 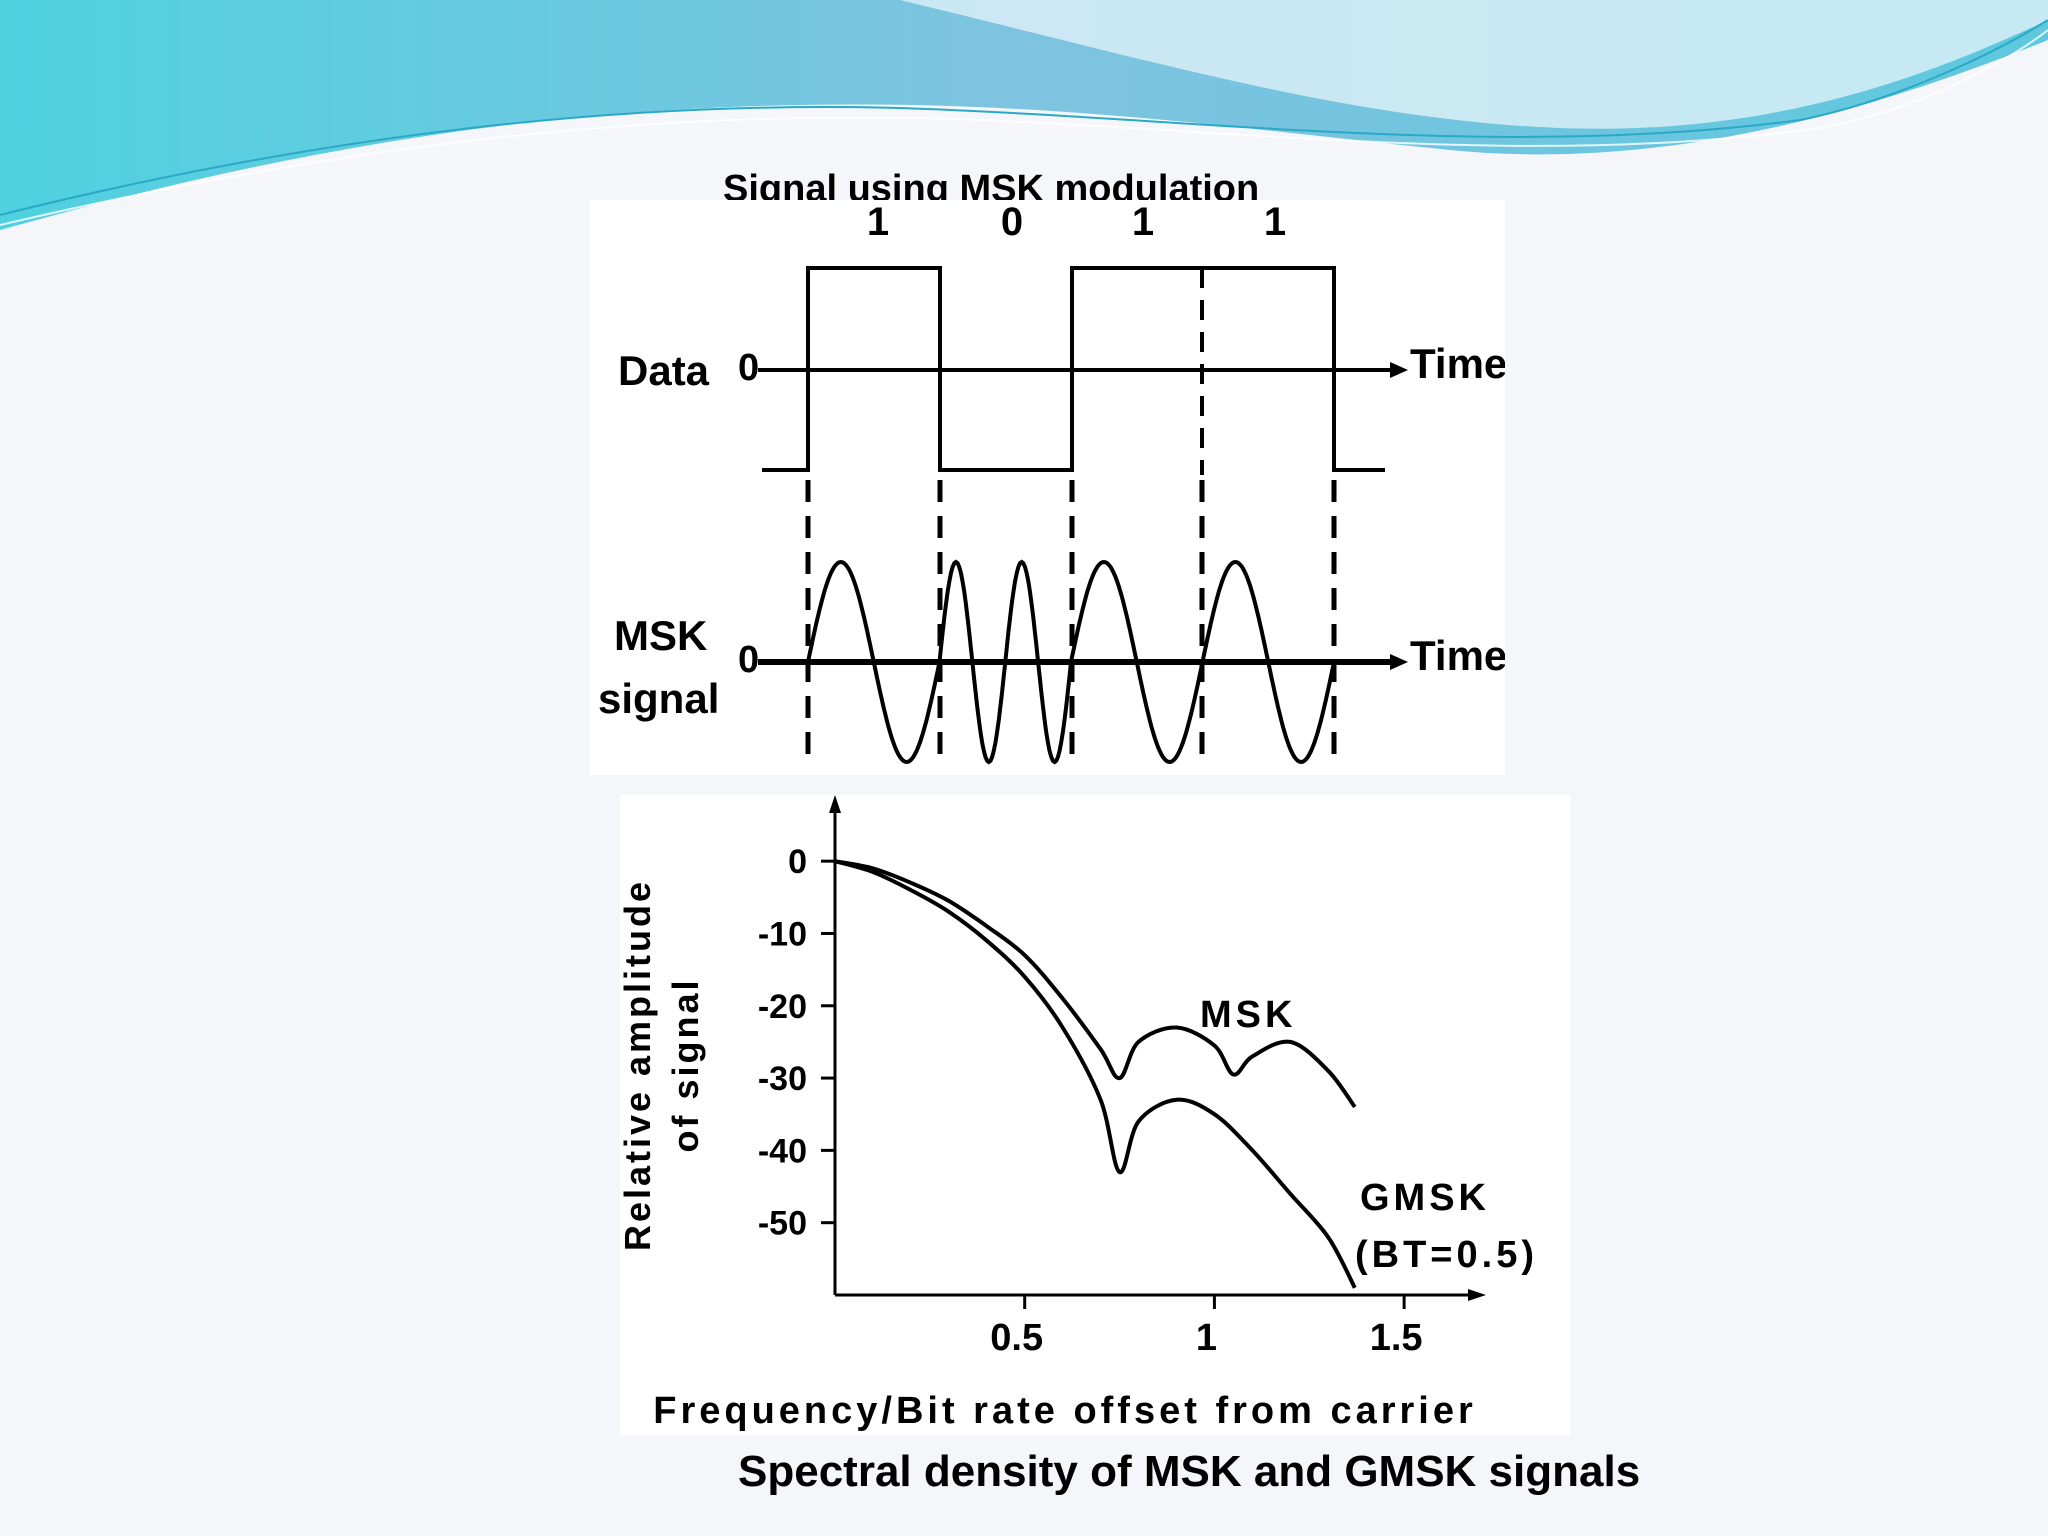 What do you see at coordinates (639, 1065) in the screenshot?
I see `y-axis-label-line1: Relative amplitude` at bounding box center [639, 1065].